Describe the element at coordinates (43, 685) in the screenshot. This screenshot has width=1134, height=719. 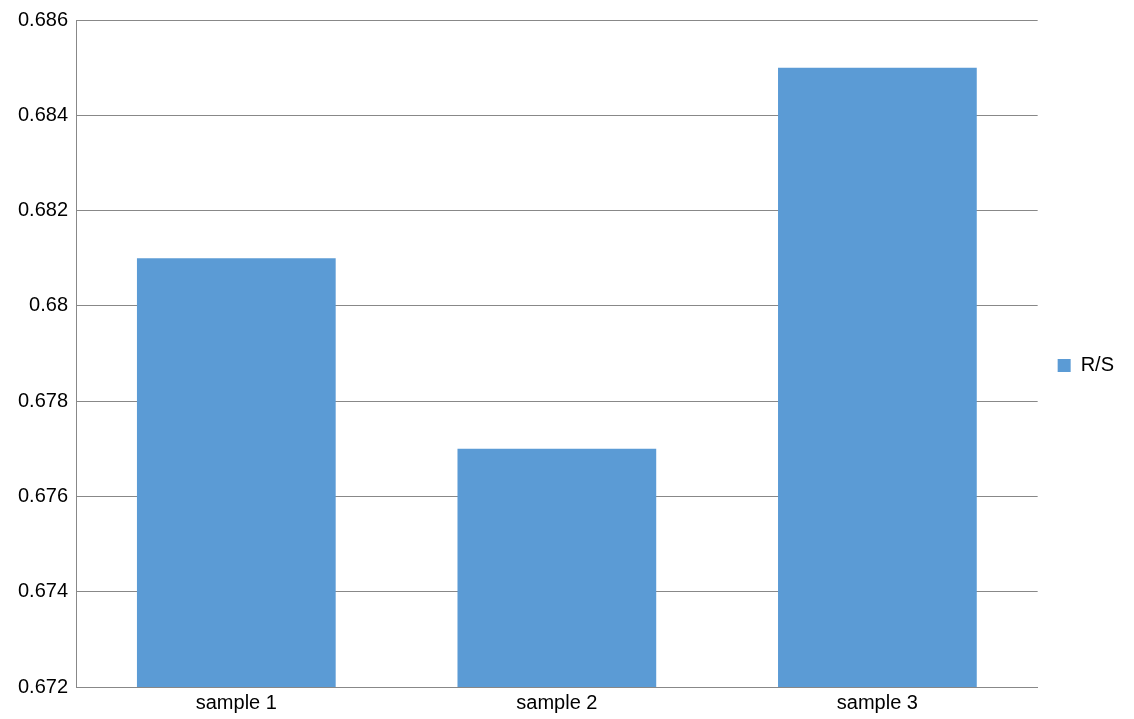
I see `y-tick-label: 0.672` at that location.